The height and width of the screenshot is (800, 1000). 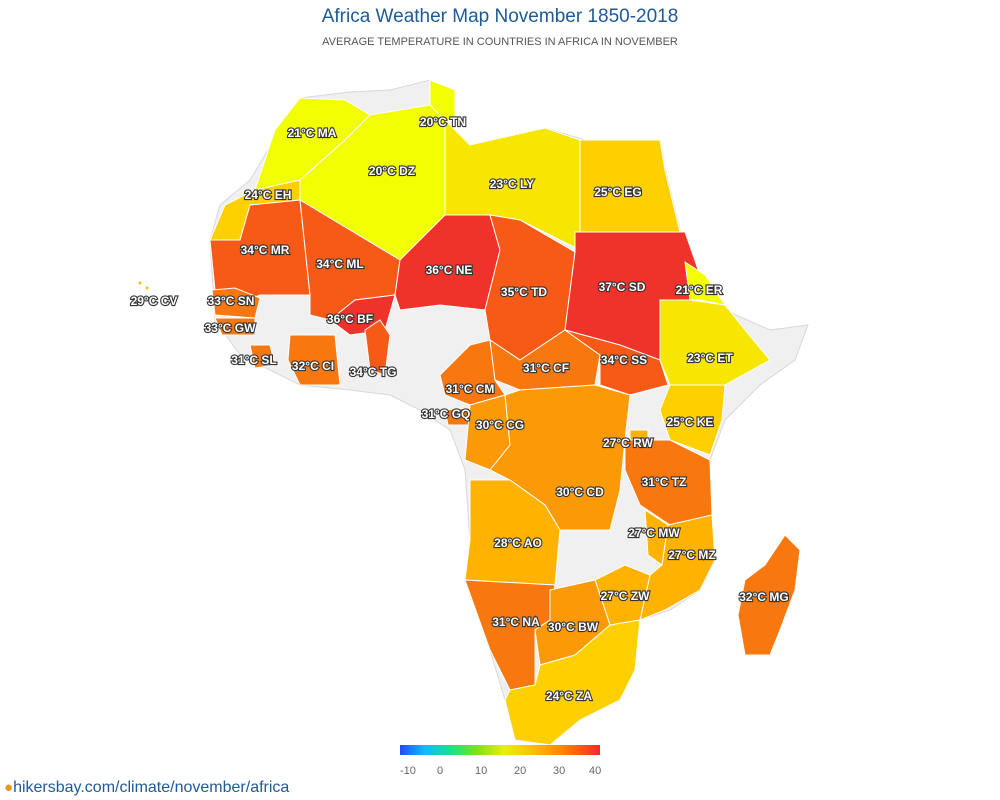 I want to click on label-TZ: 31°C TZ, so click(x=664, y=482).